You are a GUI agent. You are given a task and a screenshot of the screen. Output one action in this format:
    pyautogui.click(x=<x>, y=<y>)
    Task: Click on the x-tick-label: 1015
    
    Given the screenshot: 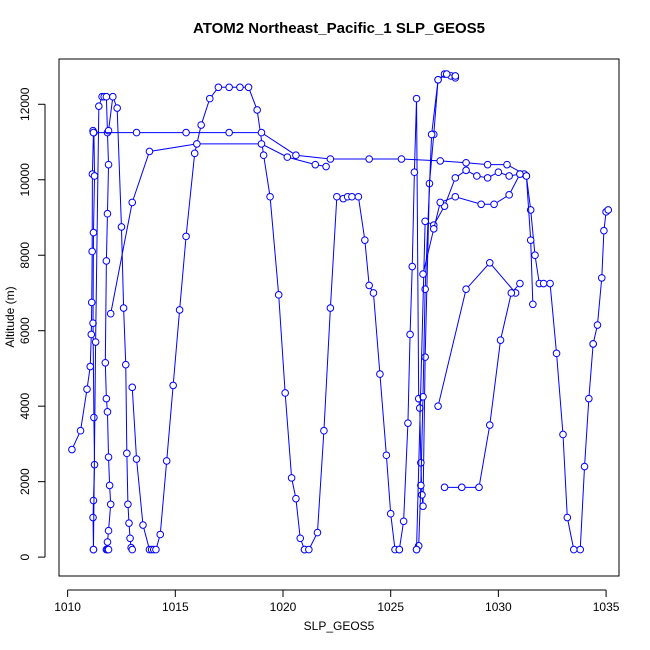 What is the action you would take?
    pyautogui.click(x=175, y=607)
    